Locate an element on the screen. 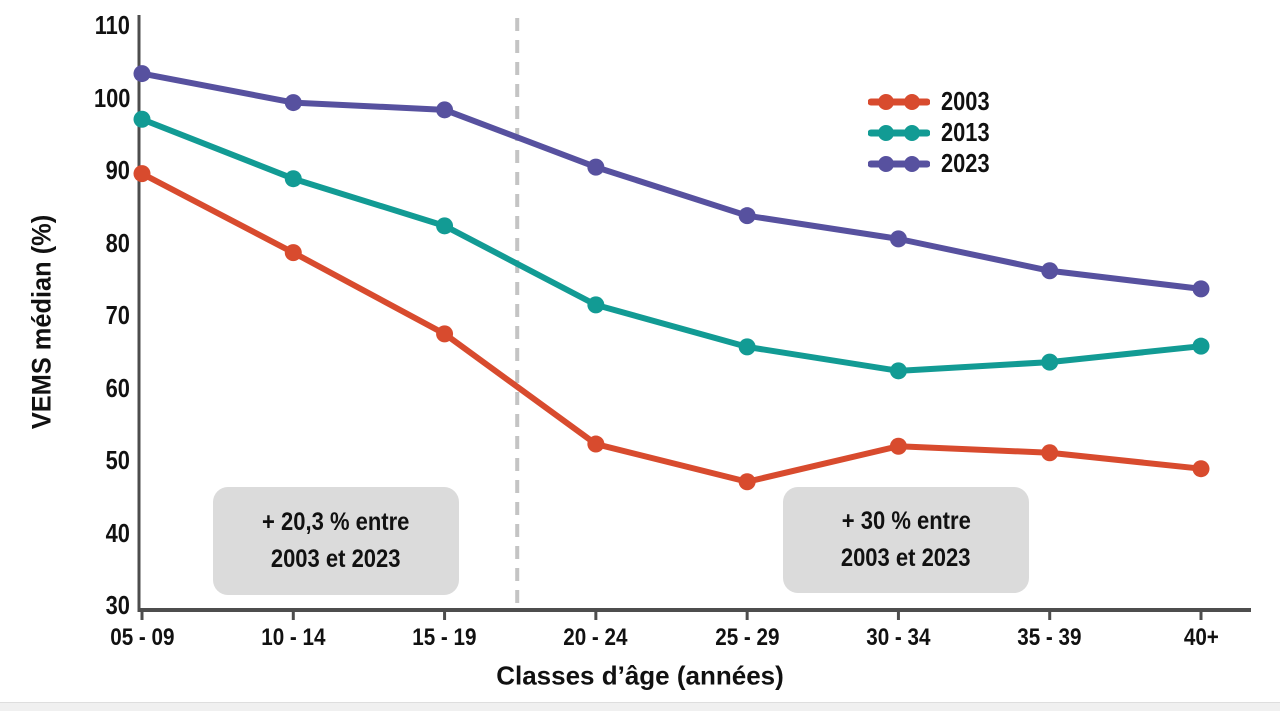  y-tick-label-100: 100 is located at coordinates (111, 97).